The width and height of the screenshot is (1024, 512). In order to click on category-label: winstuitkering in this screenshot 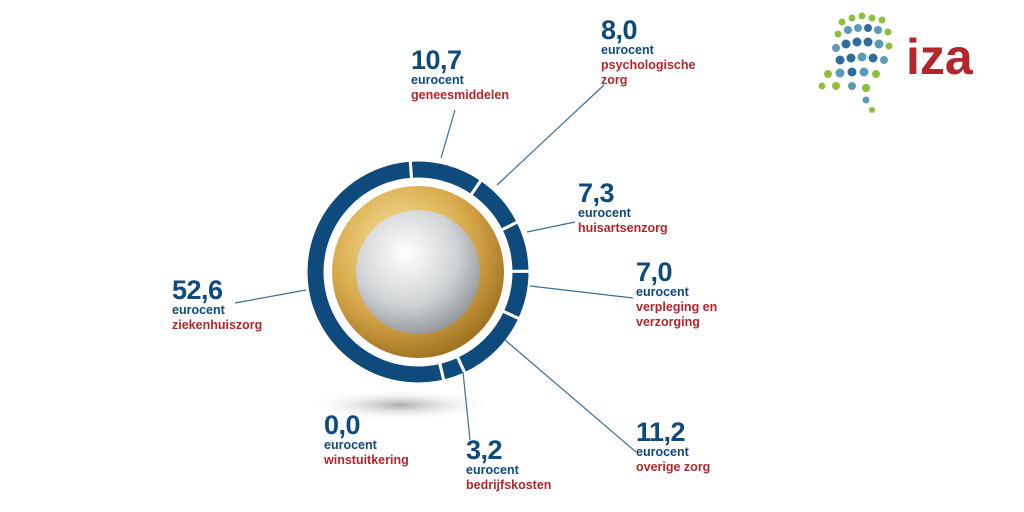, I will do `click(366, 460)`.